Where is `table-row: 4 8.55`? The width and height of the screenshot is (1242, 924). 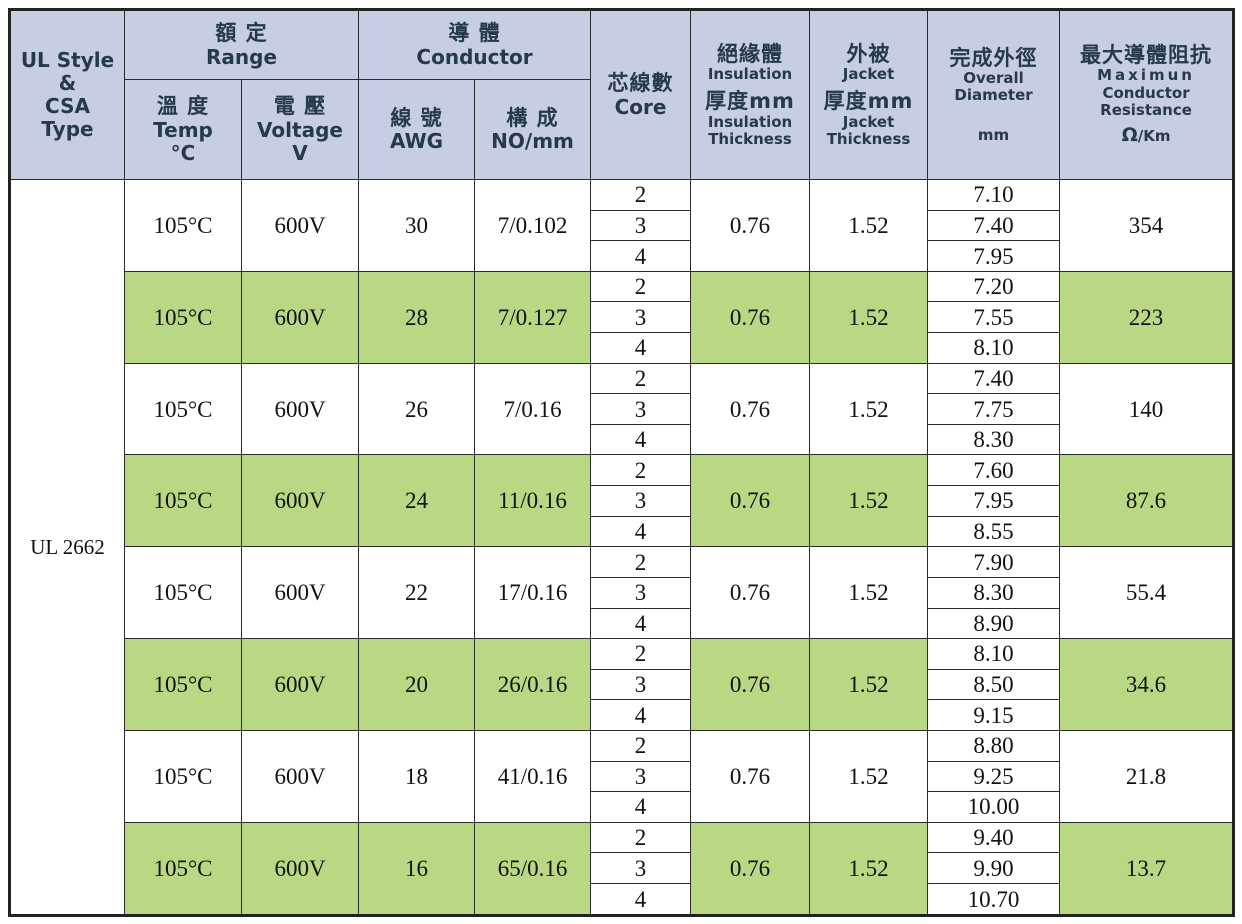
table-row: 4 8.55 is located at coordinates (622, 531).